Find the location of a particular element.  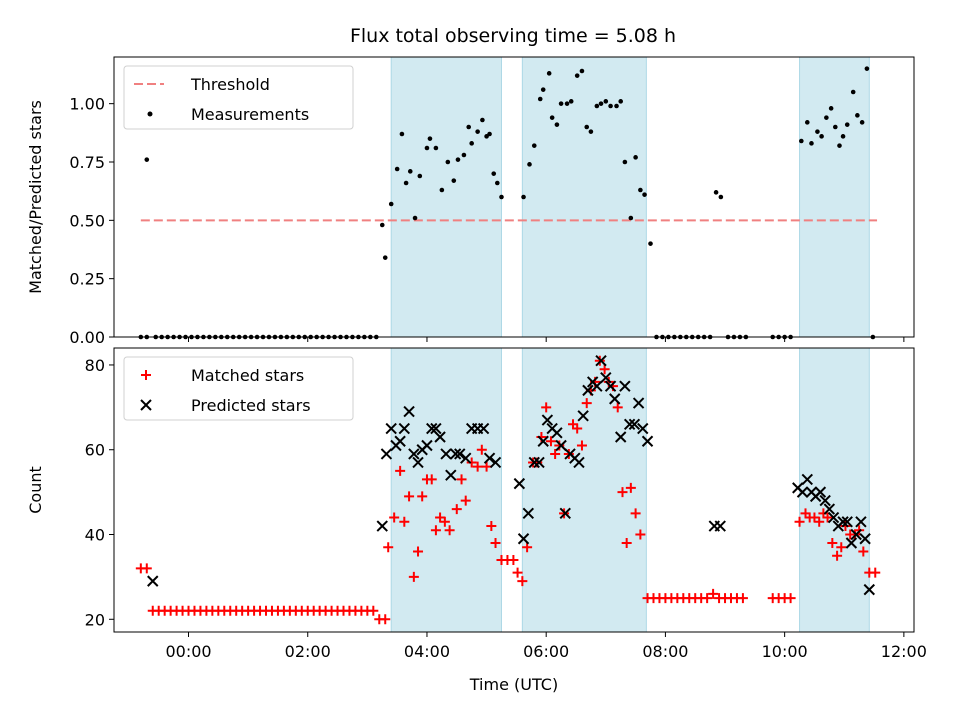

legend-label: Threshold is located at coordinates (230, 84).